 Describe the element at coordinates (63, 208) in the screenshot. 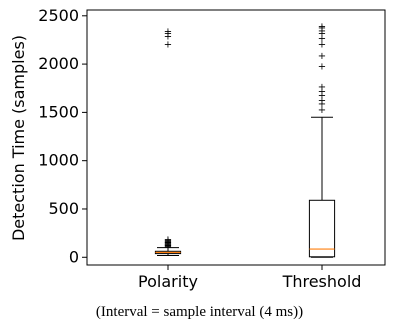

I see `y-tick-label-500: 500` at that location.